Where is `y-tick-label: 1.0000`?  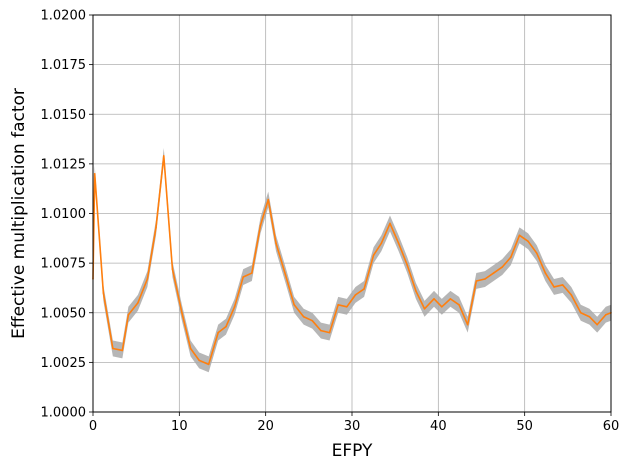
y-tick-label: 1.0000 is located at coordinates (64, 413).